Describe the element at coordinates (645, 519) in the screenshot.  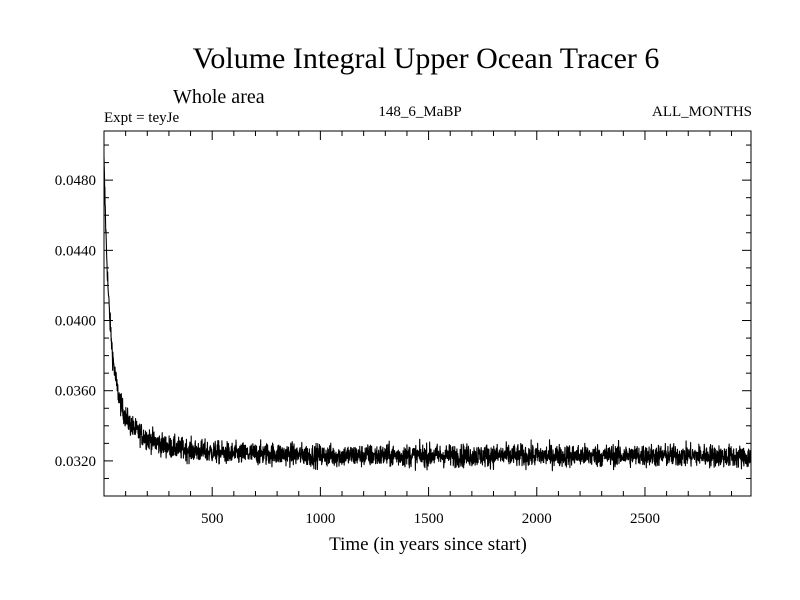
I see `x-tick-label: 2500` at that location.